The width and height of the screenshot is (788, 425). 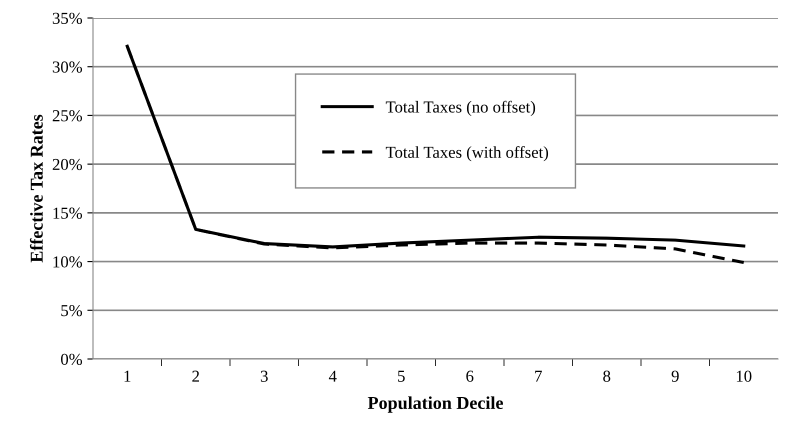 What do you see at coordinates (401, 376) in the screenshot?
I see `x-tick-label: 5` at bounding box center [401, 376].